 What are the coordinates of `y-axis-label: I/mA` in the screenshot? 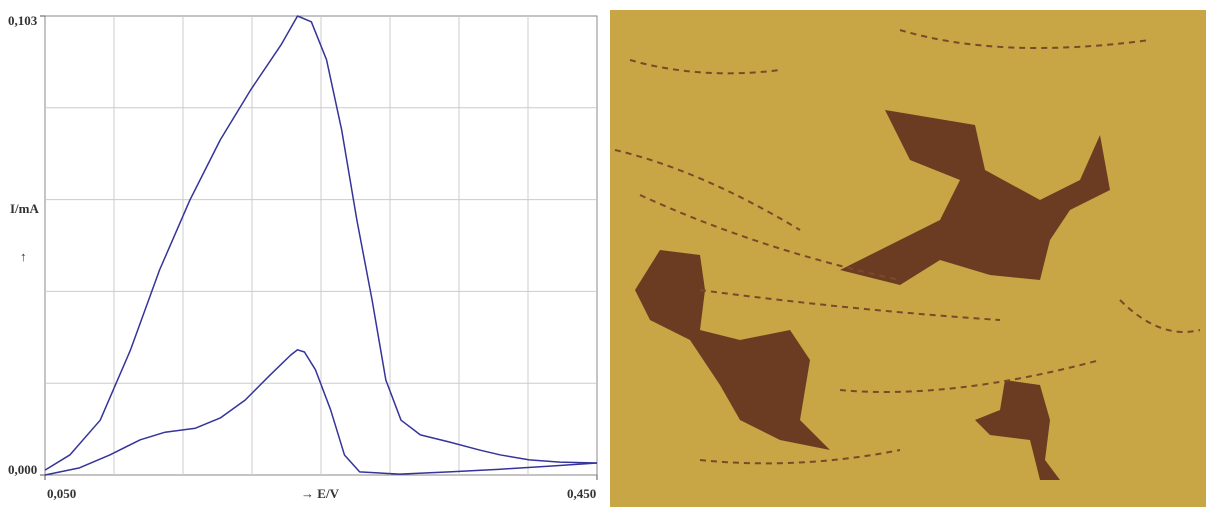 It's located at (25, 208).